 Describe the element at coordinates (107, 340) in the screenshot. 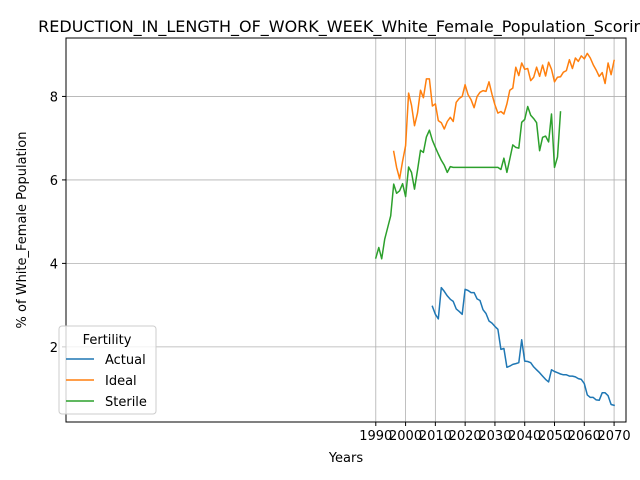

I see `legend-title: Fertility` at that location.